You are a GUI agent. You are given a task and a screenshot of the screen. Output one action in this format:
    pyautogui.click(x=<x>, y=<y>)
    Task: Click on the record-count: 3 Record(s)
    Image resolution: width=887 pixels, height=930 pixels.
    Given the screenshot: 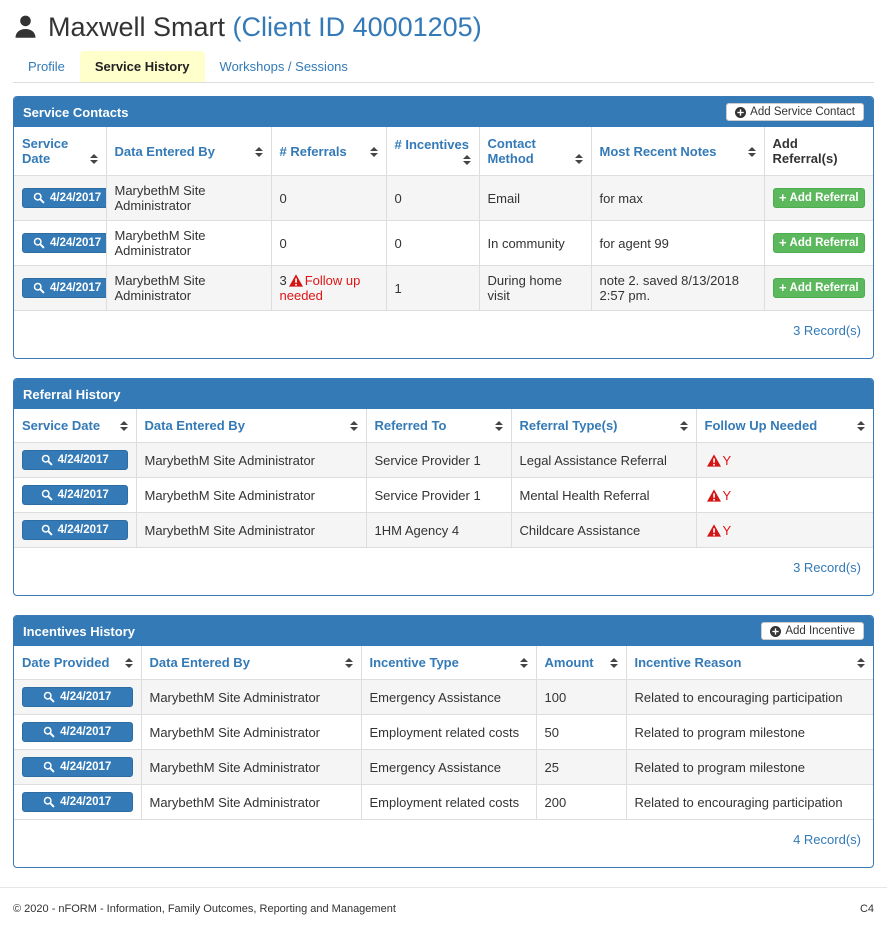 What is the action you would take?
    pyautogui.click(x=827, y=567)
    